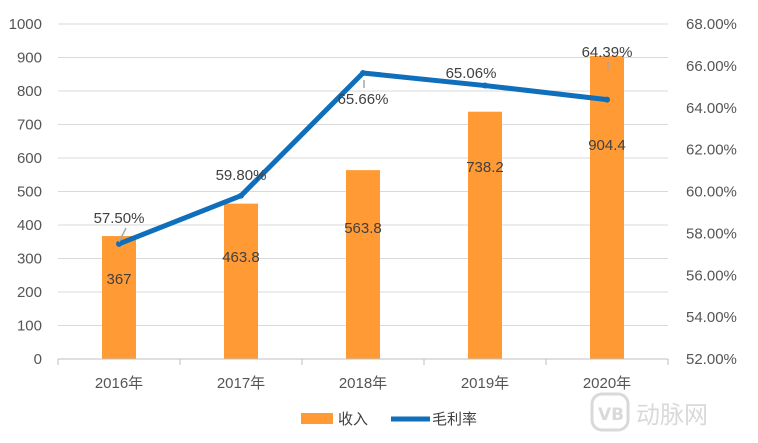 The width and height of the screenshot is (758, 443). I want to click on y-right-tick-label: 60.00%, so click(711, 192).